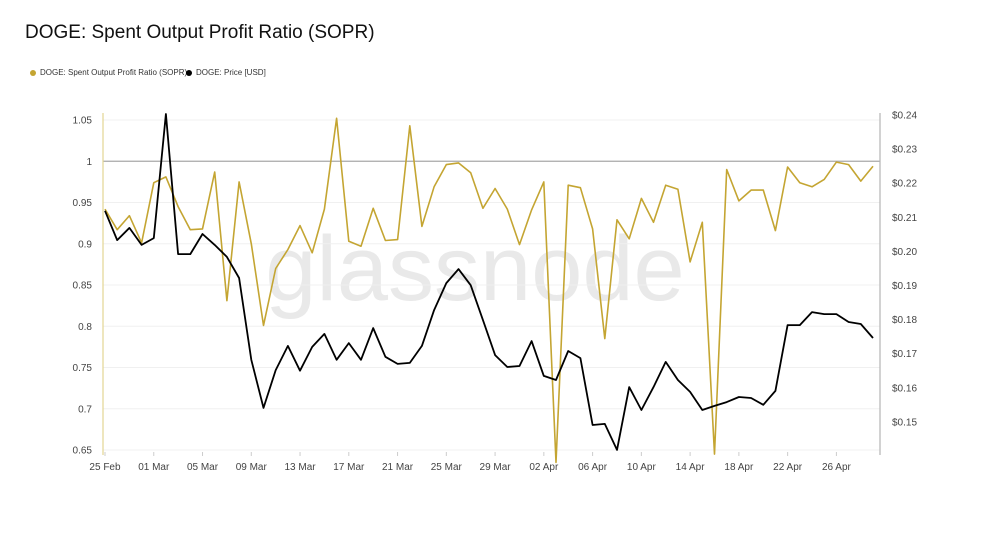 This screenshot has height=554, width=984. Describe the element at coordinates (904, 354) in the screenshot. I see `y-right-tick-label: $0.17` at that location.